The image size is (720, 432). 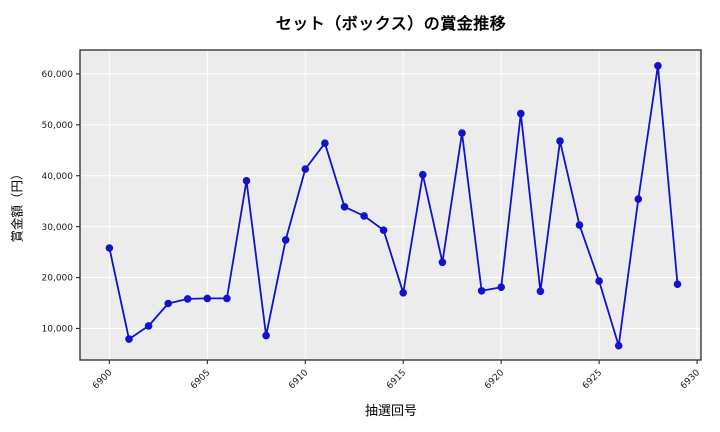 What do you see at coordinates (58, 279) in the screenshot?
I see `y-tick-label: 20,000` at bounding box center [58, 279].